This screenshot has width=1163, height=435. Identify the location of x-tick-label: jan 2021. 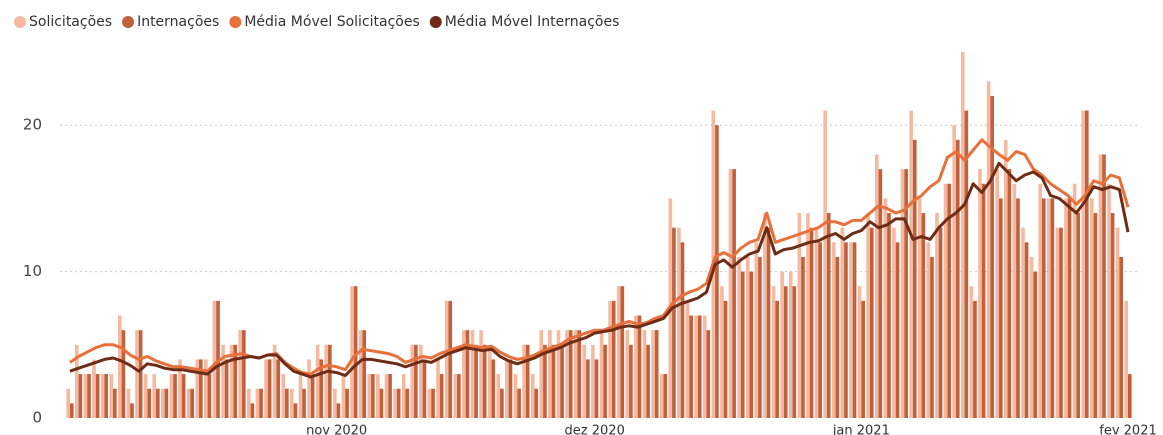
(861, 429).